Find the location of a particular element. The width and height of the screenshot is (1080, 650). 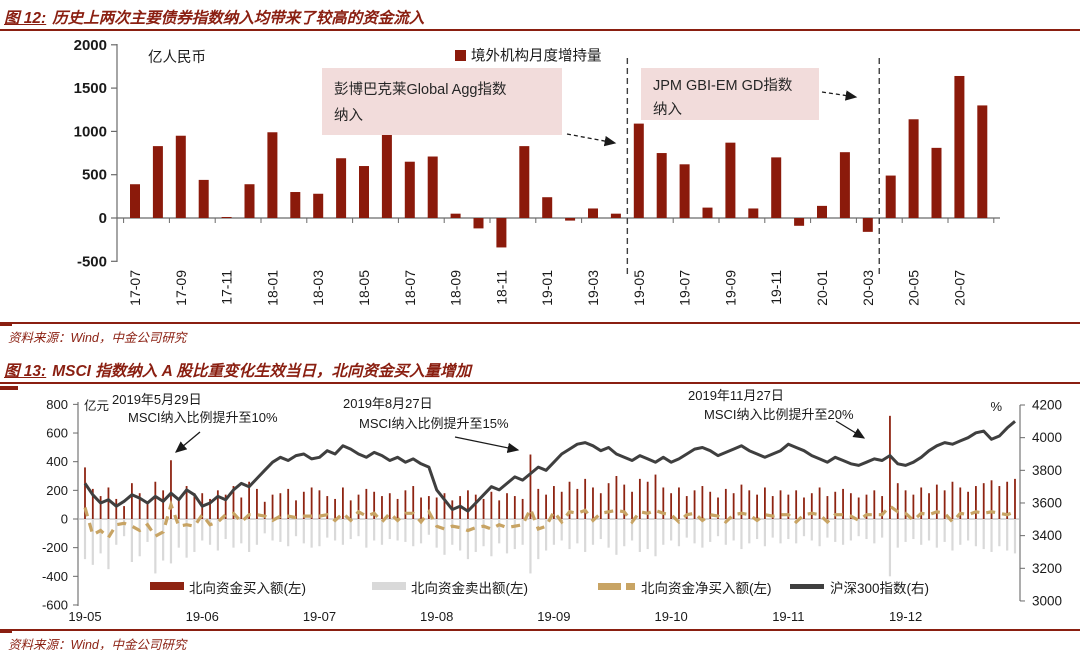

svg-text: 北向资金买入额(左) is located at coordinates (247, 588).